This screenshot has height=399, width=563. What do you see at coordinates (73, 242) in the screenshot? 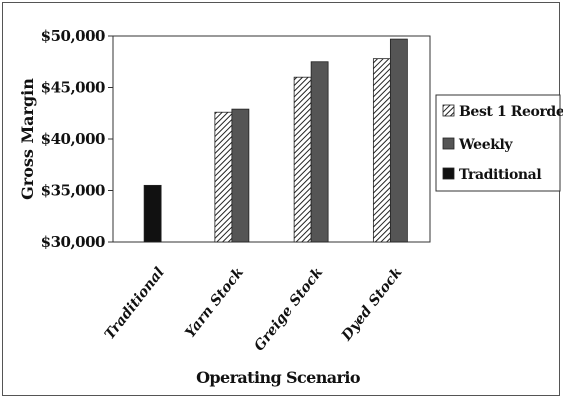
I see `y-tick-label: $30,000` at bounding box center [73, 242].